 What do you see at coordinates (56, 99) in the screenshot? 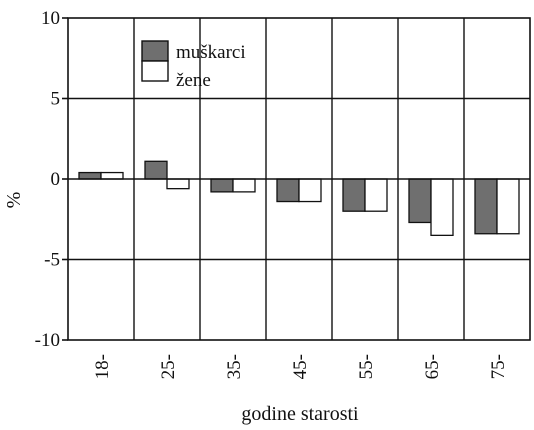
I see `y-tick-label-1: 5` at bounding box center [56, 99].